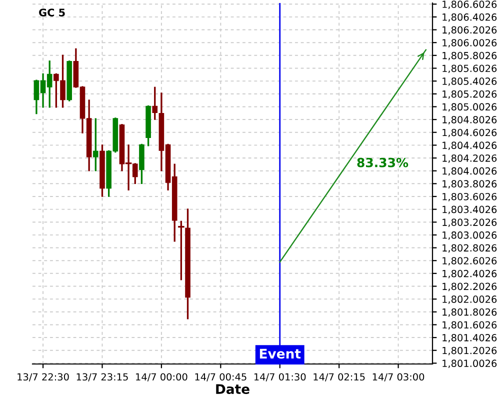  I want to click on y-tick-label: 1,806.2026, so click(469, 30).